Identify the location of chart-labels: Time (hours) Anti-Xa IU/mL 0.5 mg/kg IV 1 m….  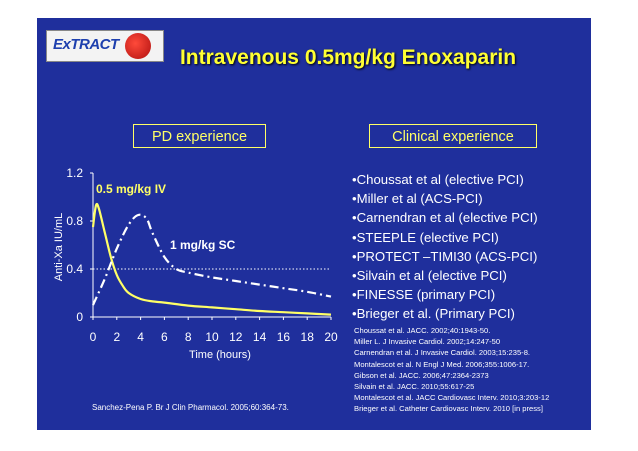
(152, 271).